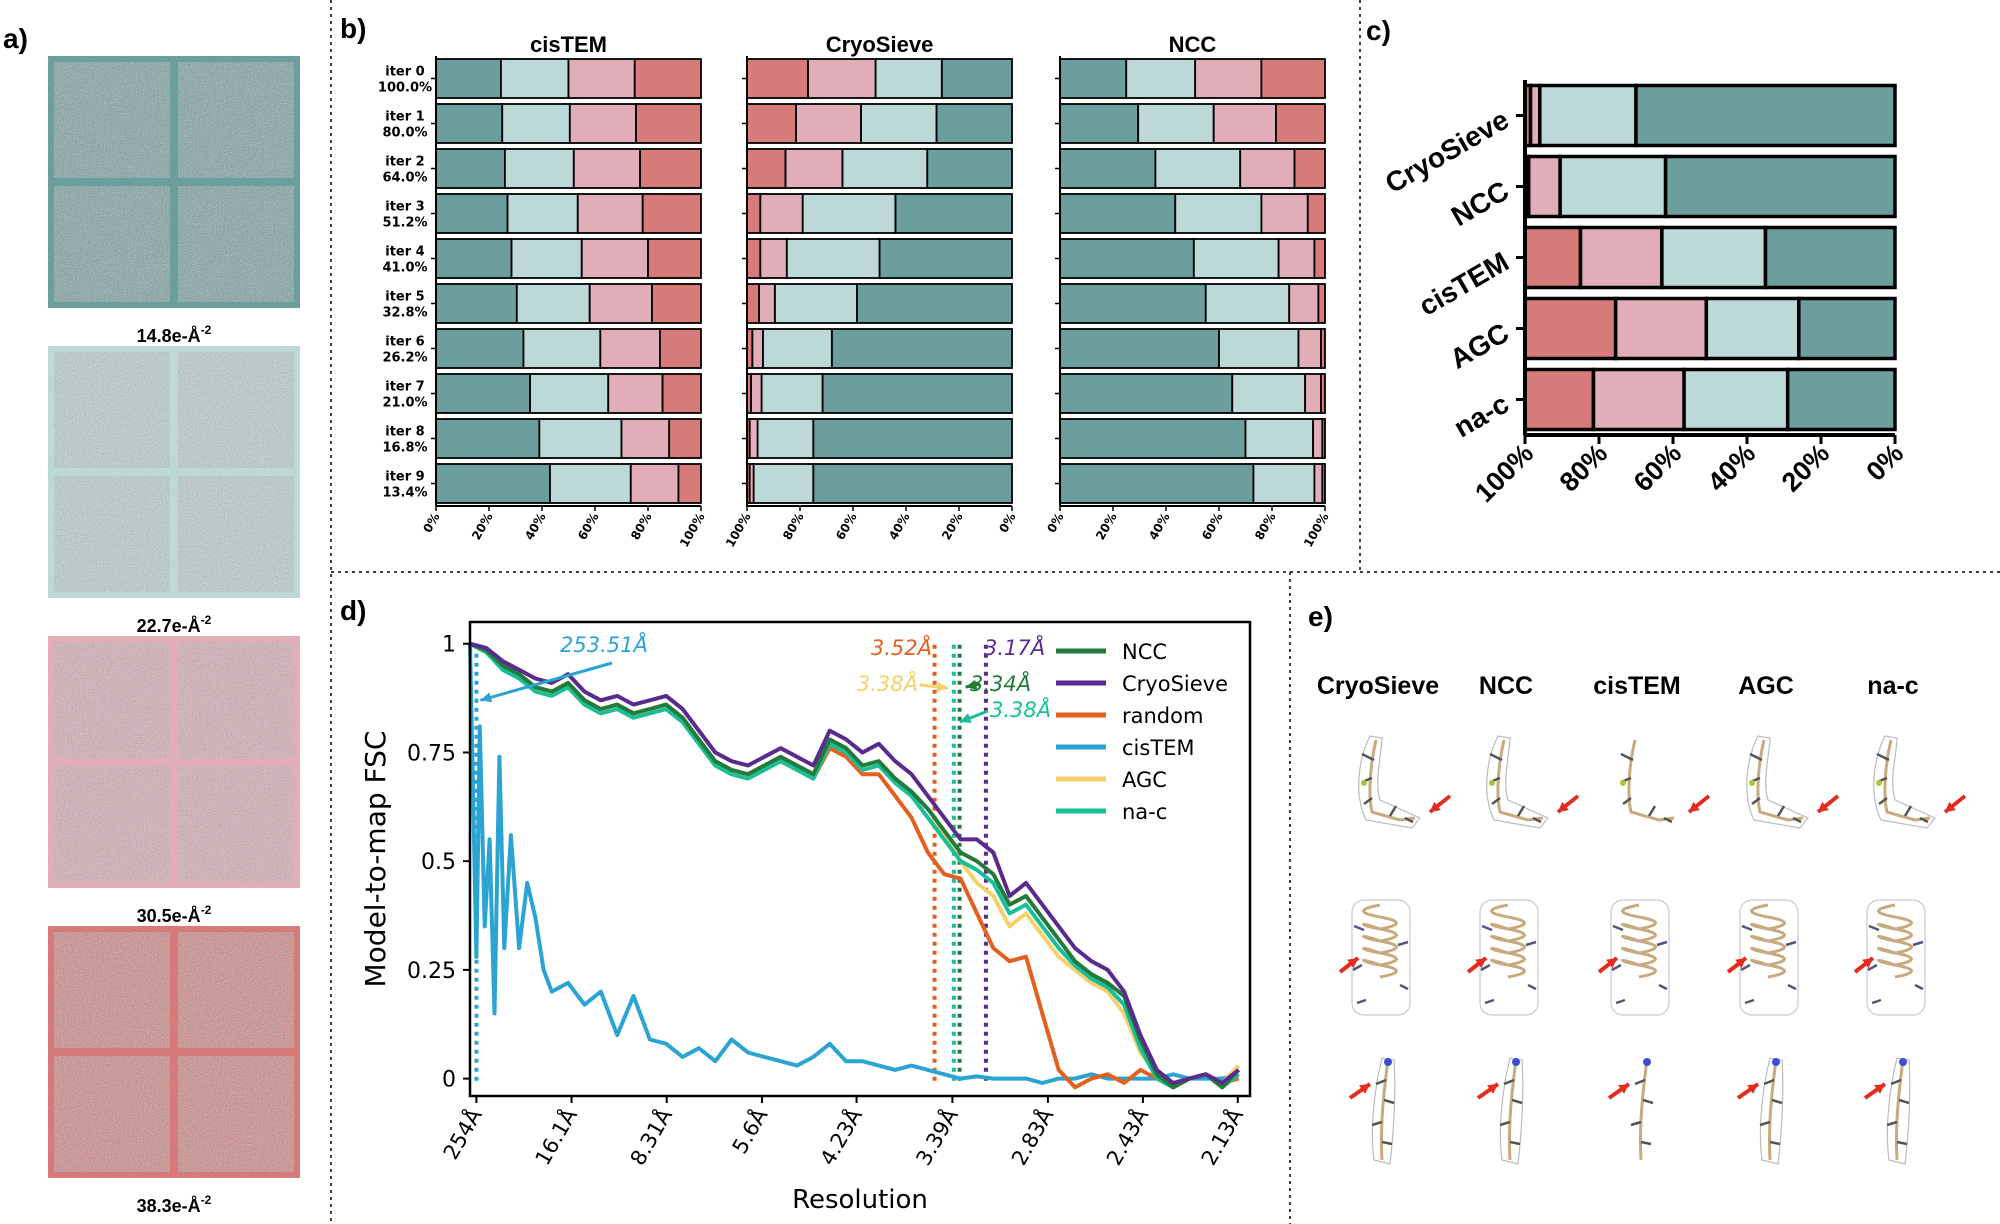 The image size is (2000, 1224). What do you see at coordinates (404, 358) in the screenshot?
I see `retention-label: 26.2%` at bounding box center [404, 358].